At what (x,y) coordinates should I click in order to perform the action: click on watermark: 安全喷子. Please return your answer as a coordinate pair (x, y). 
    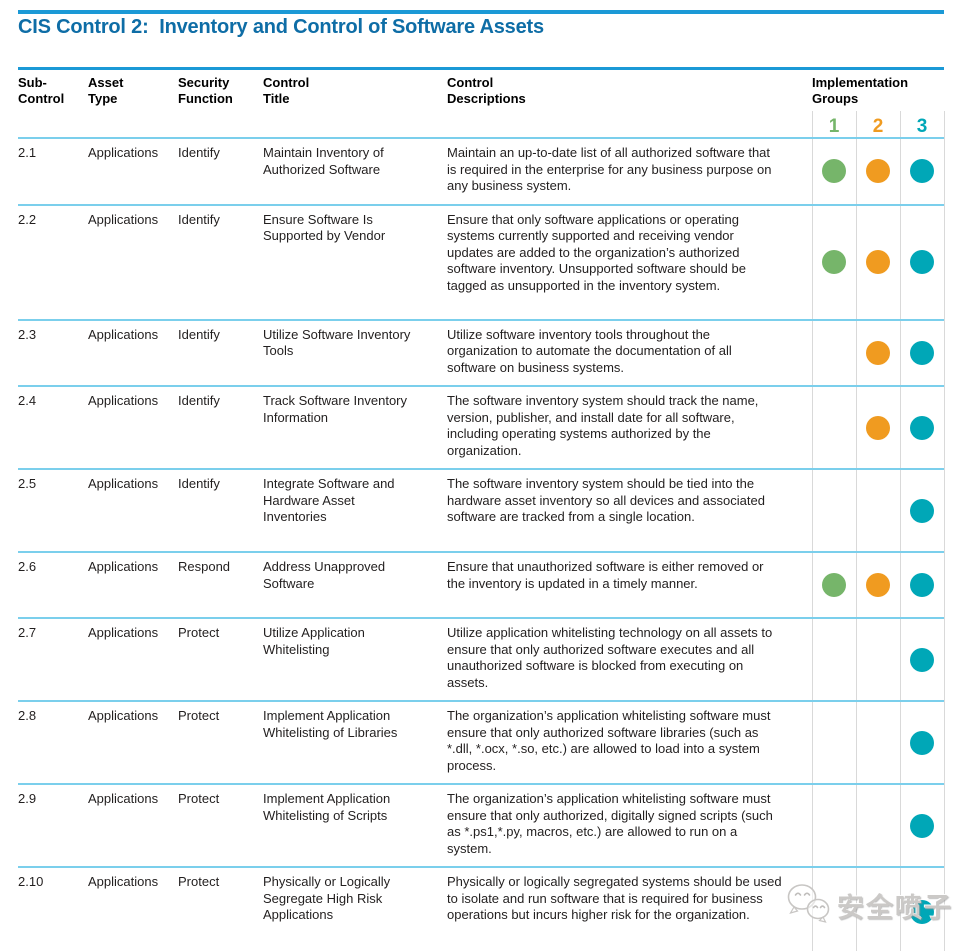
    Looking at the image, I should click on (869, 905).